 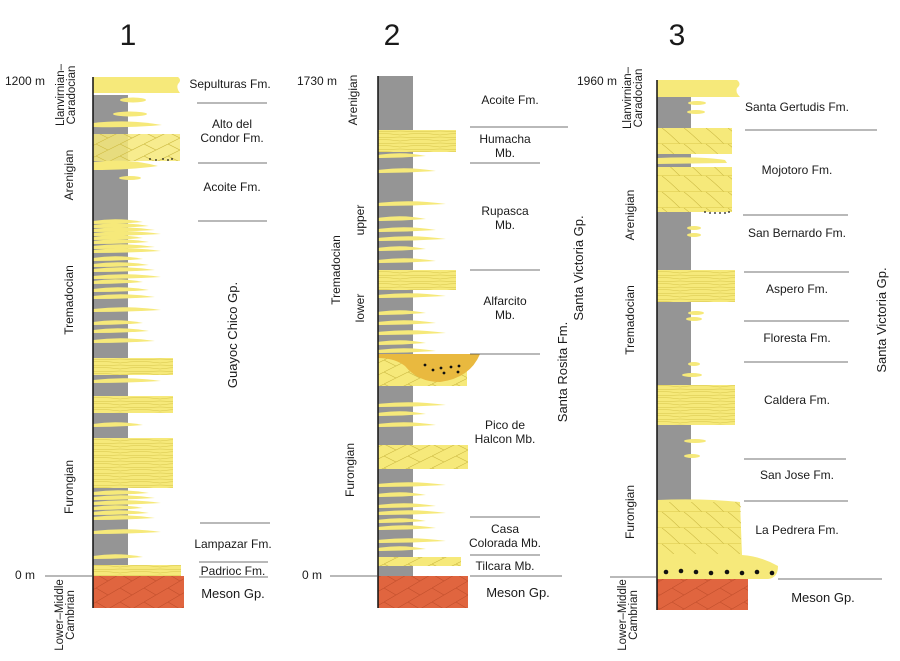 I want to click on unit-label: Rupasca Mb., so click(x=505, y=218).